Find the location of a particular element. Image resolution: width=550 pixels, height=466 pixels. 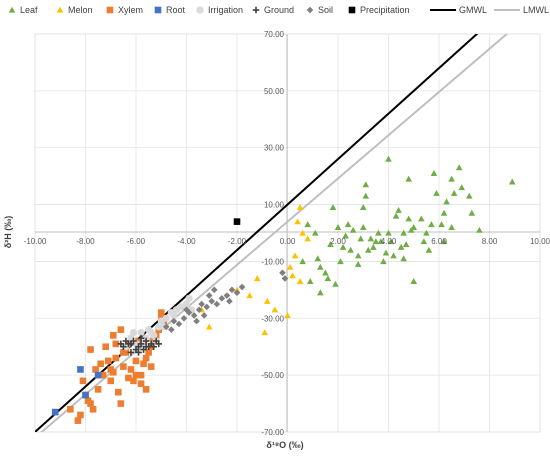

x-tick-label: -10.00 is located at coordinates (35, 241).